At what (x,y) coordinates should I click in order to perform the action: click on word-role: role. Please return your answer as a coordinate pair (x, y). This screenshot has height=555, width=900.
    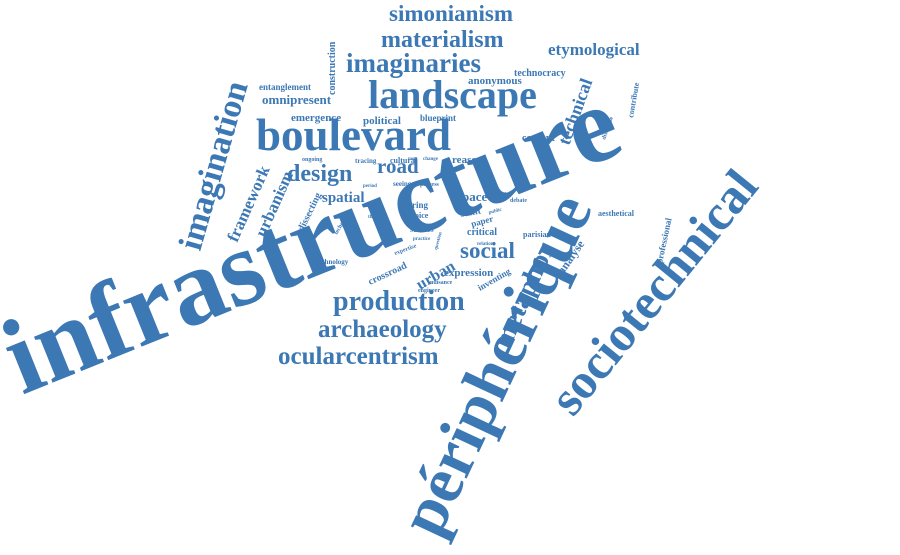
    Looking at the image, I should click on (454, 169).